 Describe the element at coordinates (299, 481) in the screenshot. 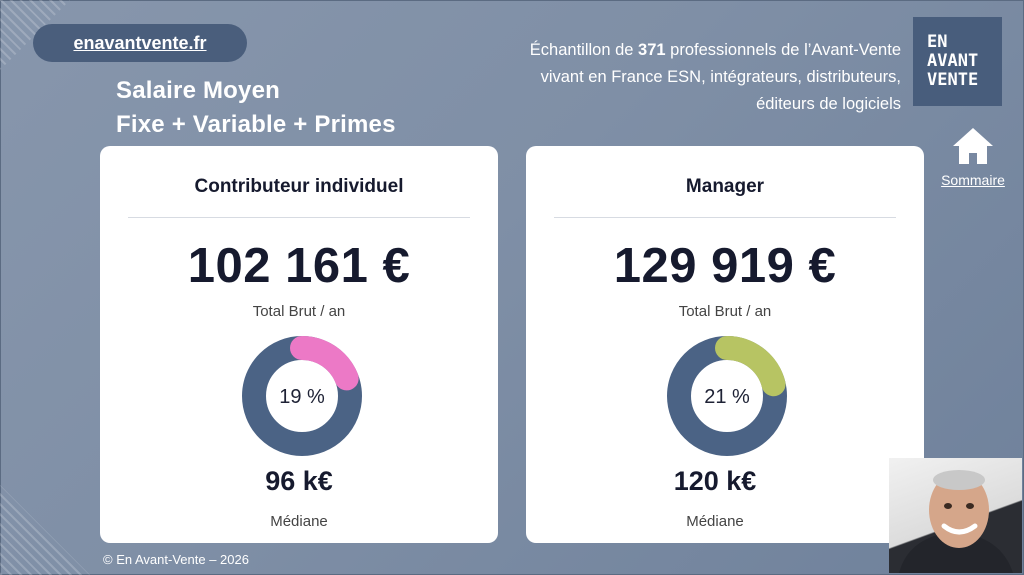

I see `median-value: 96 k€` at that location.